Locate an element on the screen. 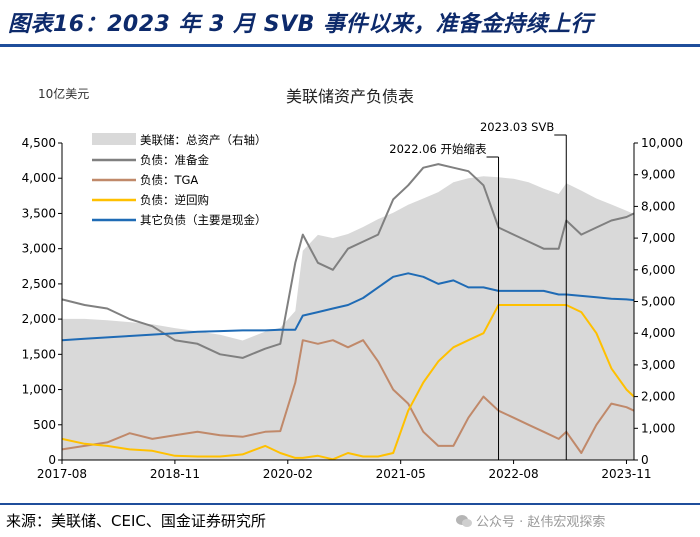  x-tick-label: 2023-11 is located at coordinates (626, 474).